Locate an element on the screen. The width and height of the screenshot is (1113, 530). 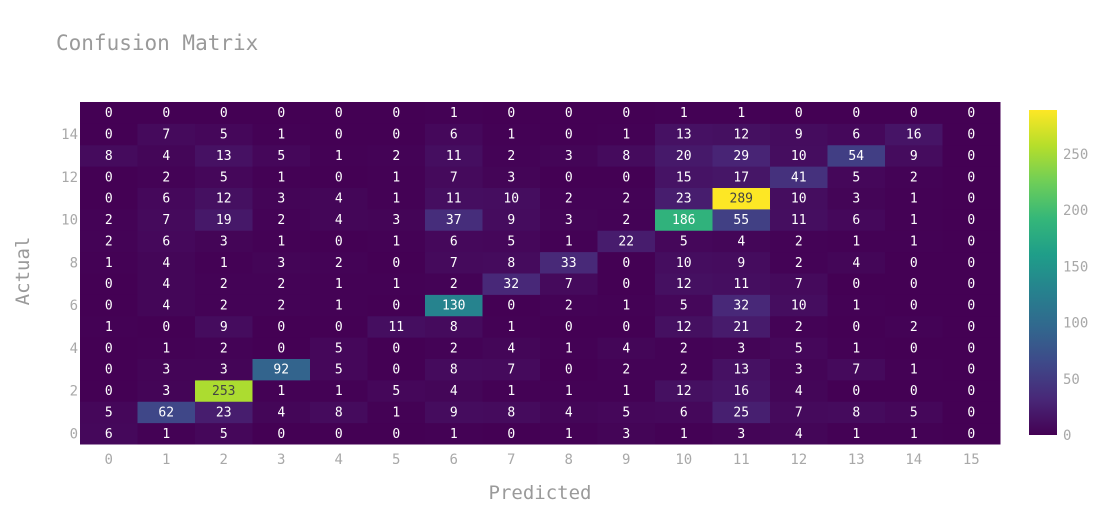
x-tick-label: 7 is located at coordinates (511, 460).